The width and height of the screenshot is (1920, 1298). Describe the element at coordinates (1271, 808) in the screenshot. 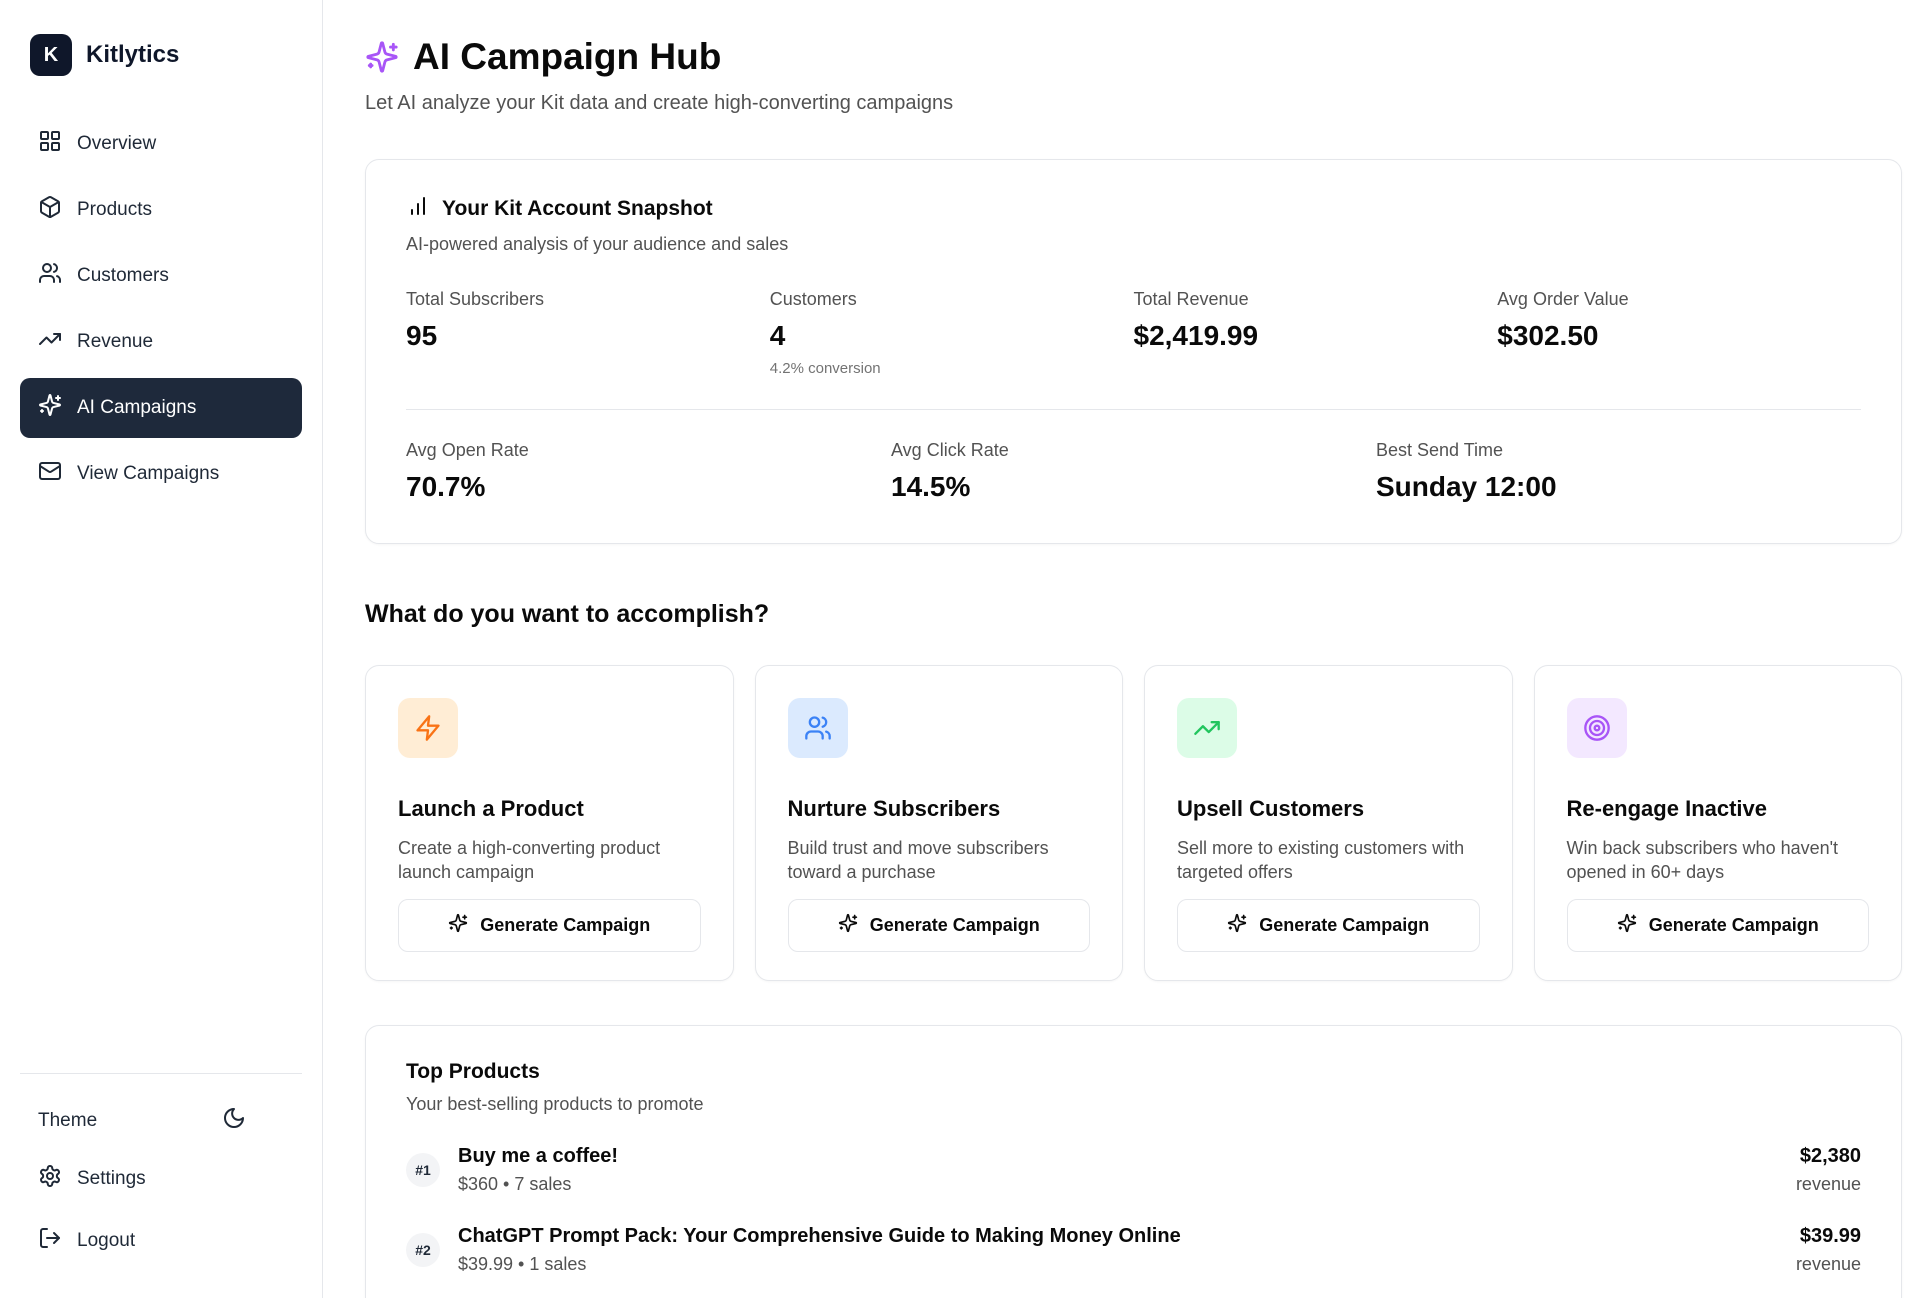

I see `goal-title: Upsell Customers` at that location.